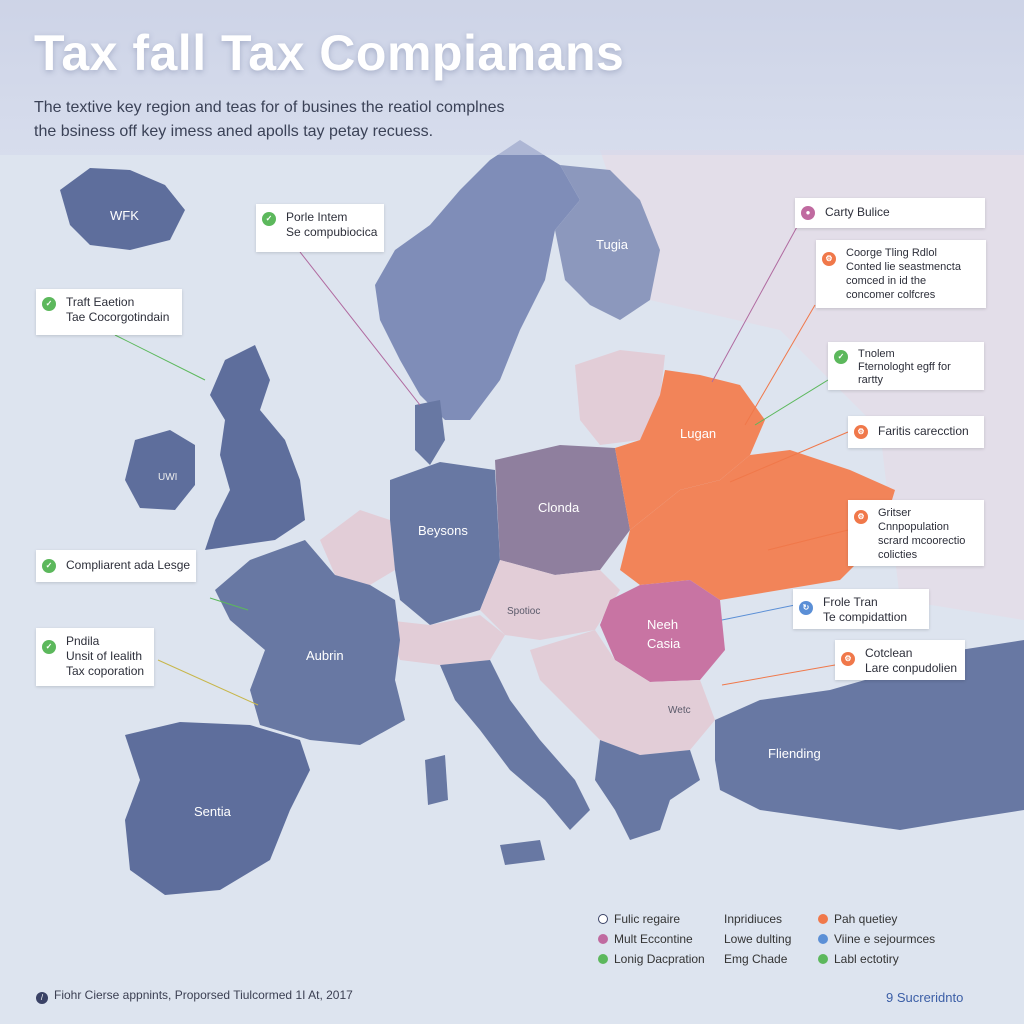 The width and height of the screenshot is (1024, 1024). What do you see at coordinates (229, 604) in the screenshot?
I see `leader-compliarent` at bounding box center [229, 604].